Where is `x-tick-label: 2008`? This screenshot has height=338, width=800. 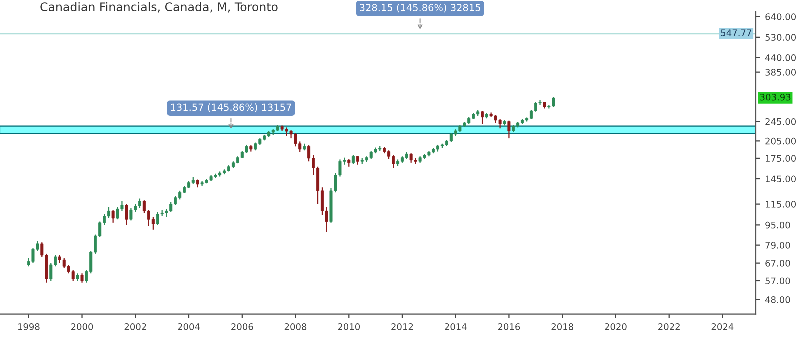 x-tick-label: 2008 is located at coordinates (295, 327).